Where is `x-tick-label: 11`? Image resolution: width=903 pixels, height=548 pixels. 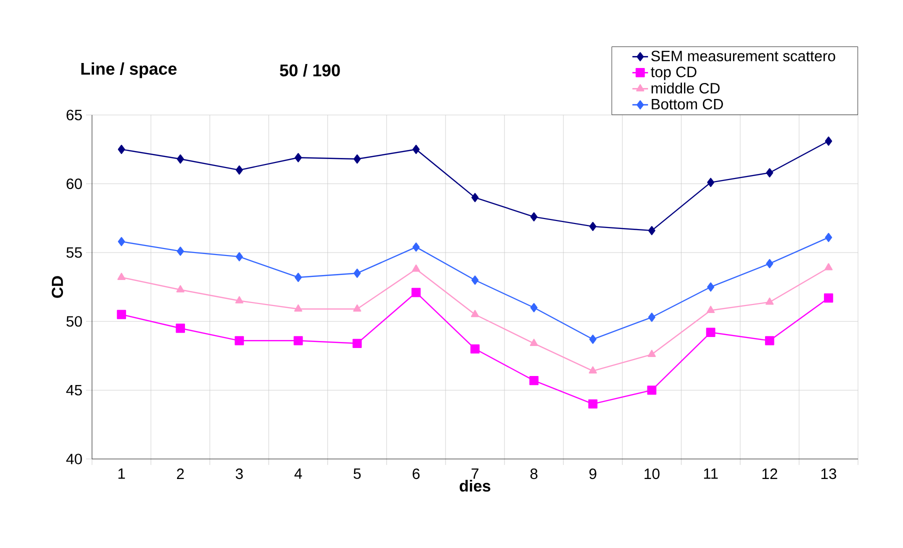
x-tick-label: 11 is located at coordinates (711, 473).